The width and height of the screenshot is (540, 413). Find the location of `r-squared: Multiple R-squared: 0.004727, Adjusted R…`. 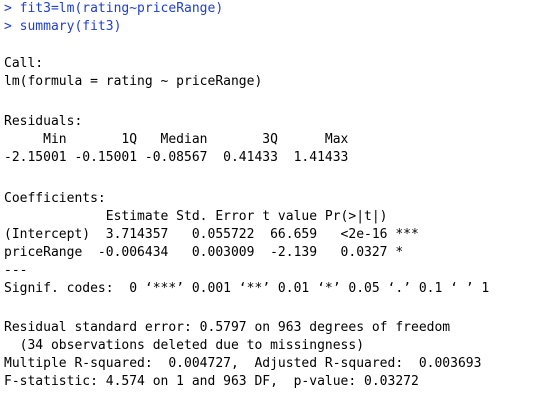

r-squared: Multiple R-squared: 0.004727, Adjusted R… is located at coordinates (247, 363).